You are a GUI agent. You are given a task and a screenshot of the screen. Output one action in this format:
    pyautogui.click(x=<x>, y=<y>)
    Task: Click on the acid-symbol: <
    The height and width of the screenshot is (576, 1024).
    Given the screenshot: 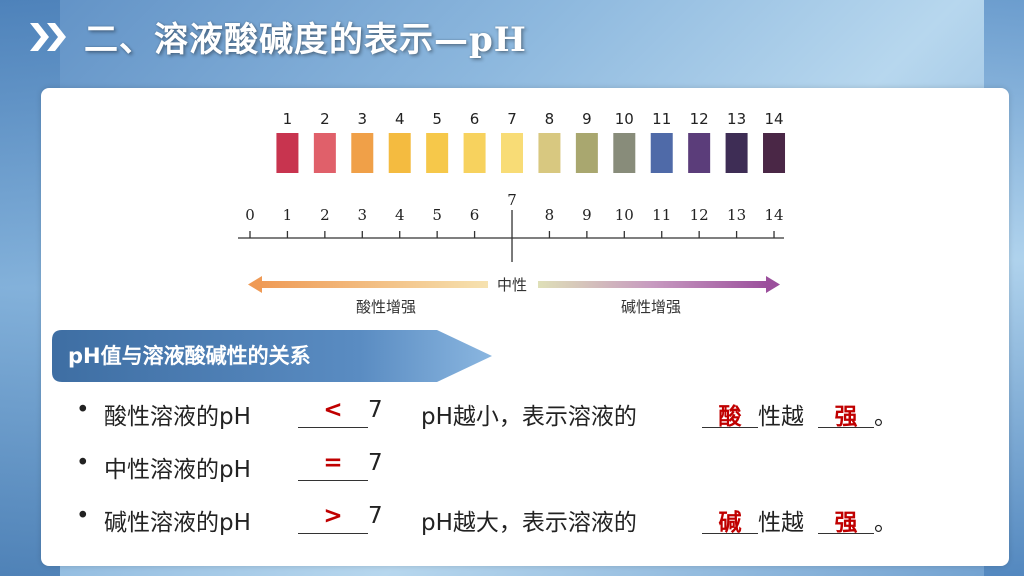 What is the action you would take?
    pyautogui.click(x=333, y=412)
    